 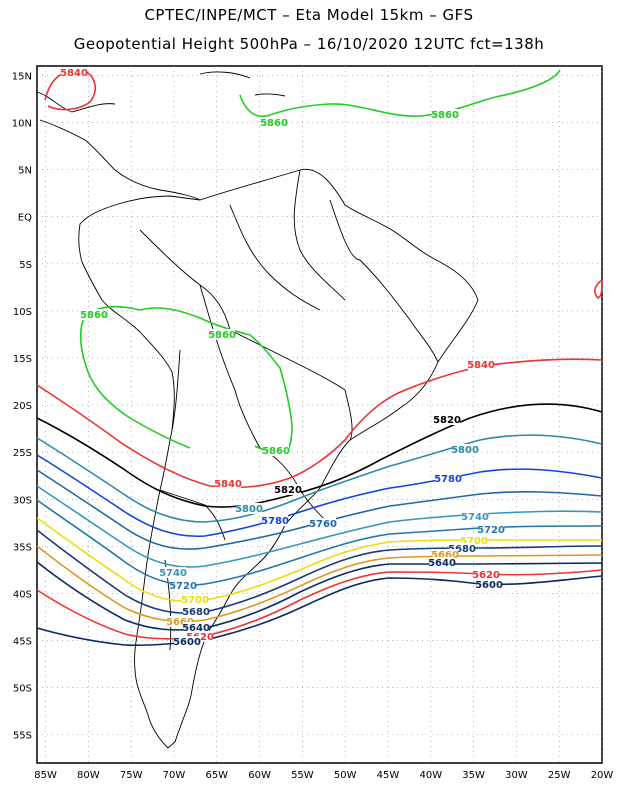 I want to click on lon-tick-label: 65W, so click(x=216, y=775).